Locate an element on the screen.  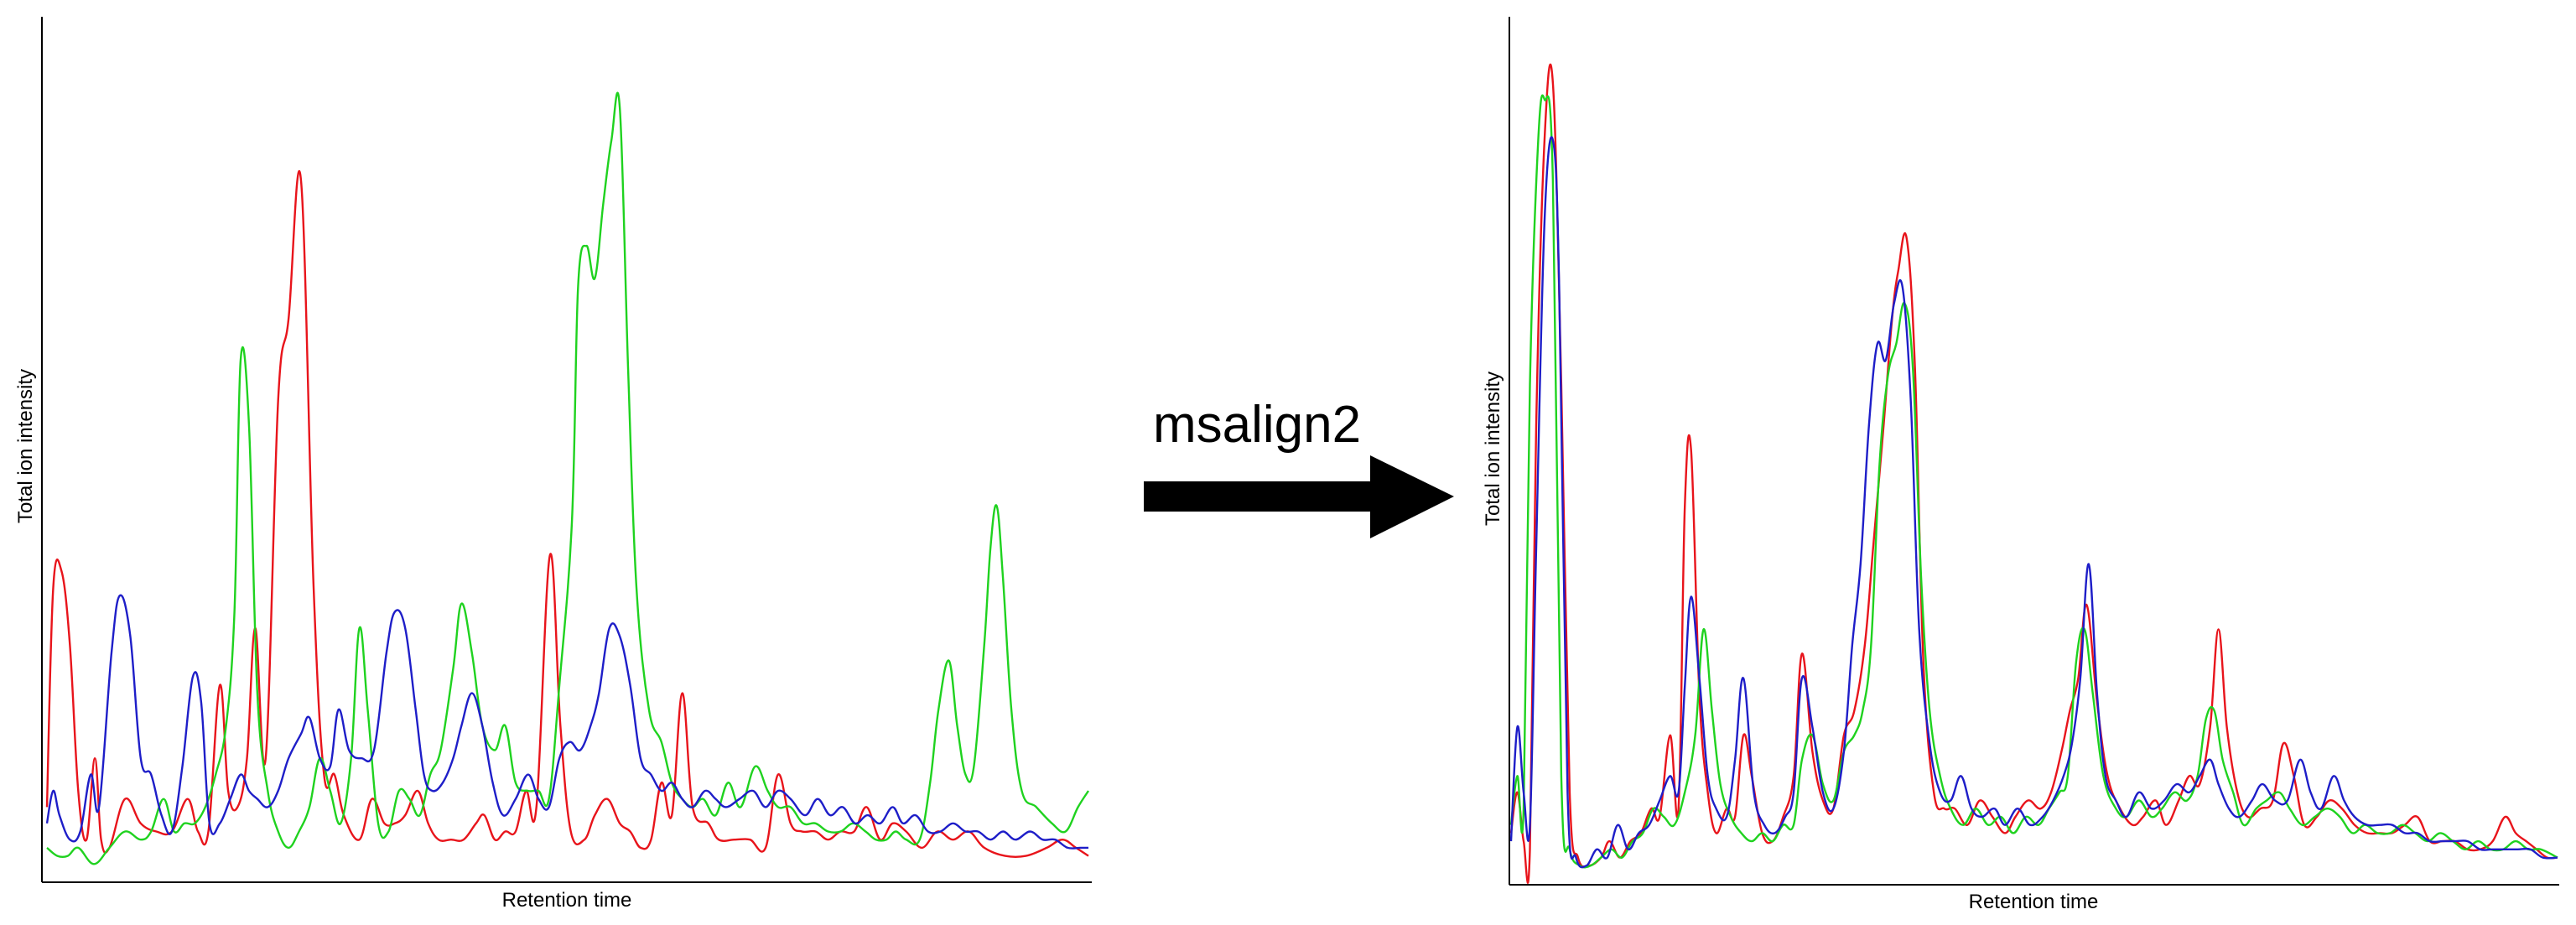
left-series-blue-line is located at coordinates (566, 722).